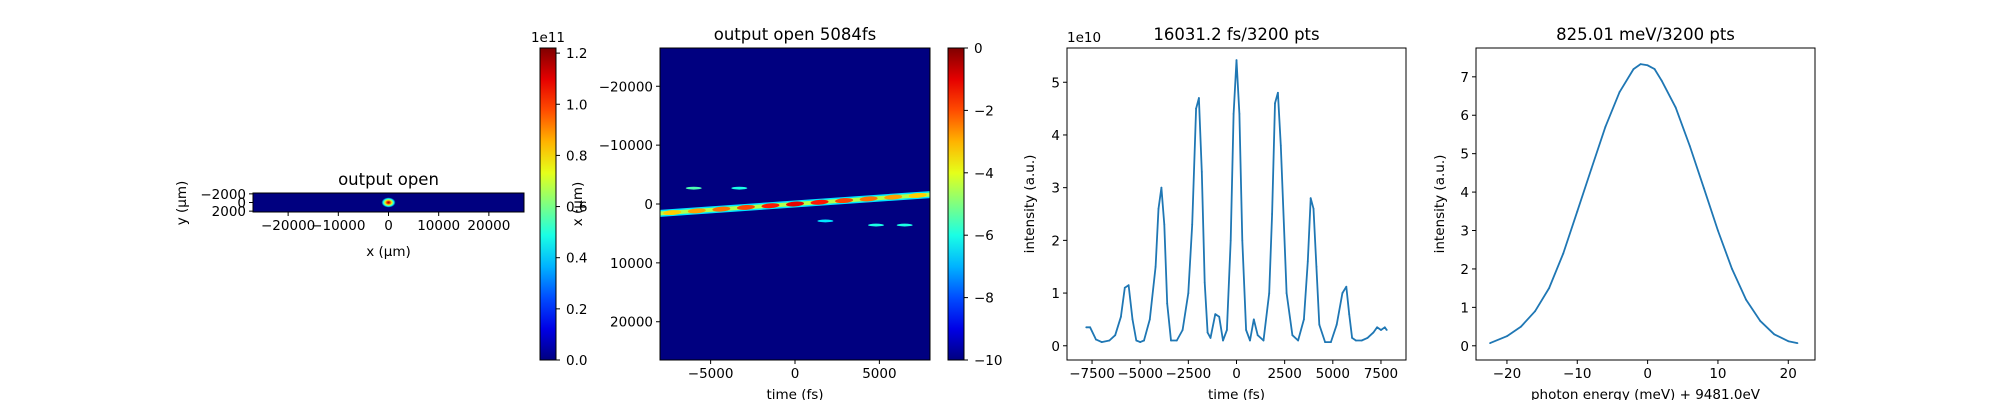  What do you see at coordinates (1381, 374) in the screenshot?
I see `x-tick-label: 7500` at bounding box center [1381, 374].